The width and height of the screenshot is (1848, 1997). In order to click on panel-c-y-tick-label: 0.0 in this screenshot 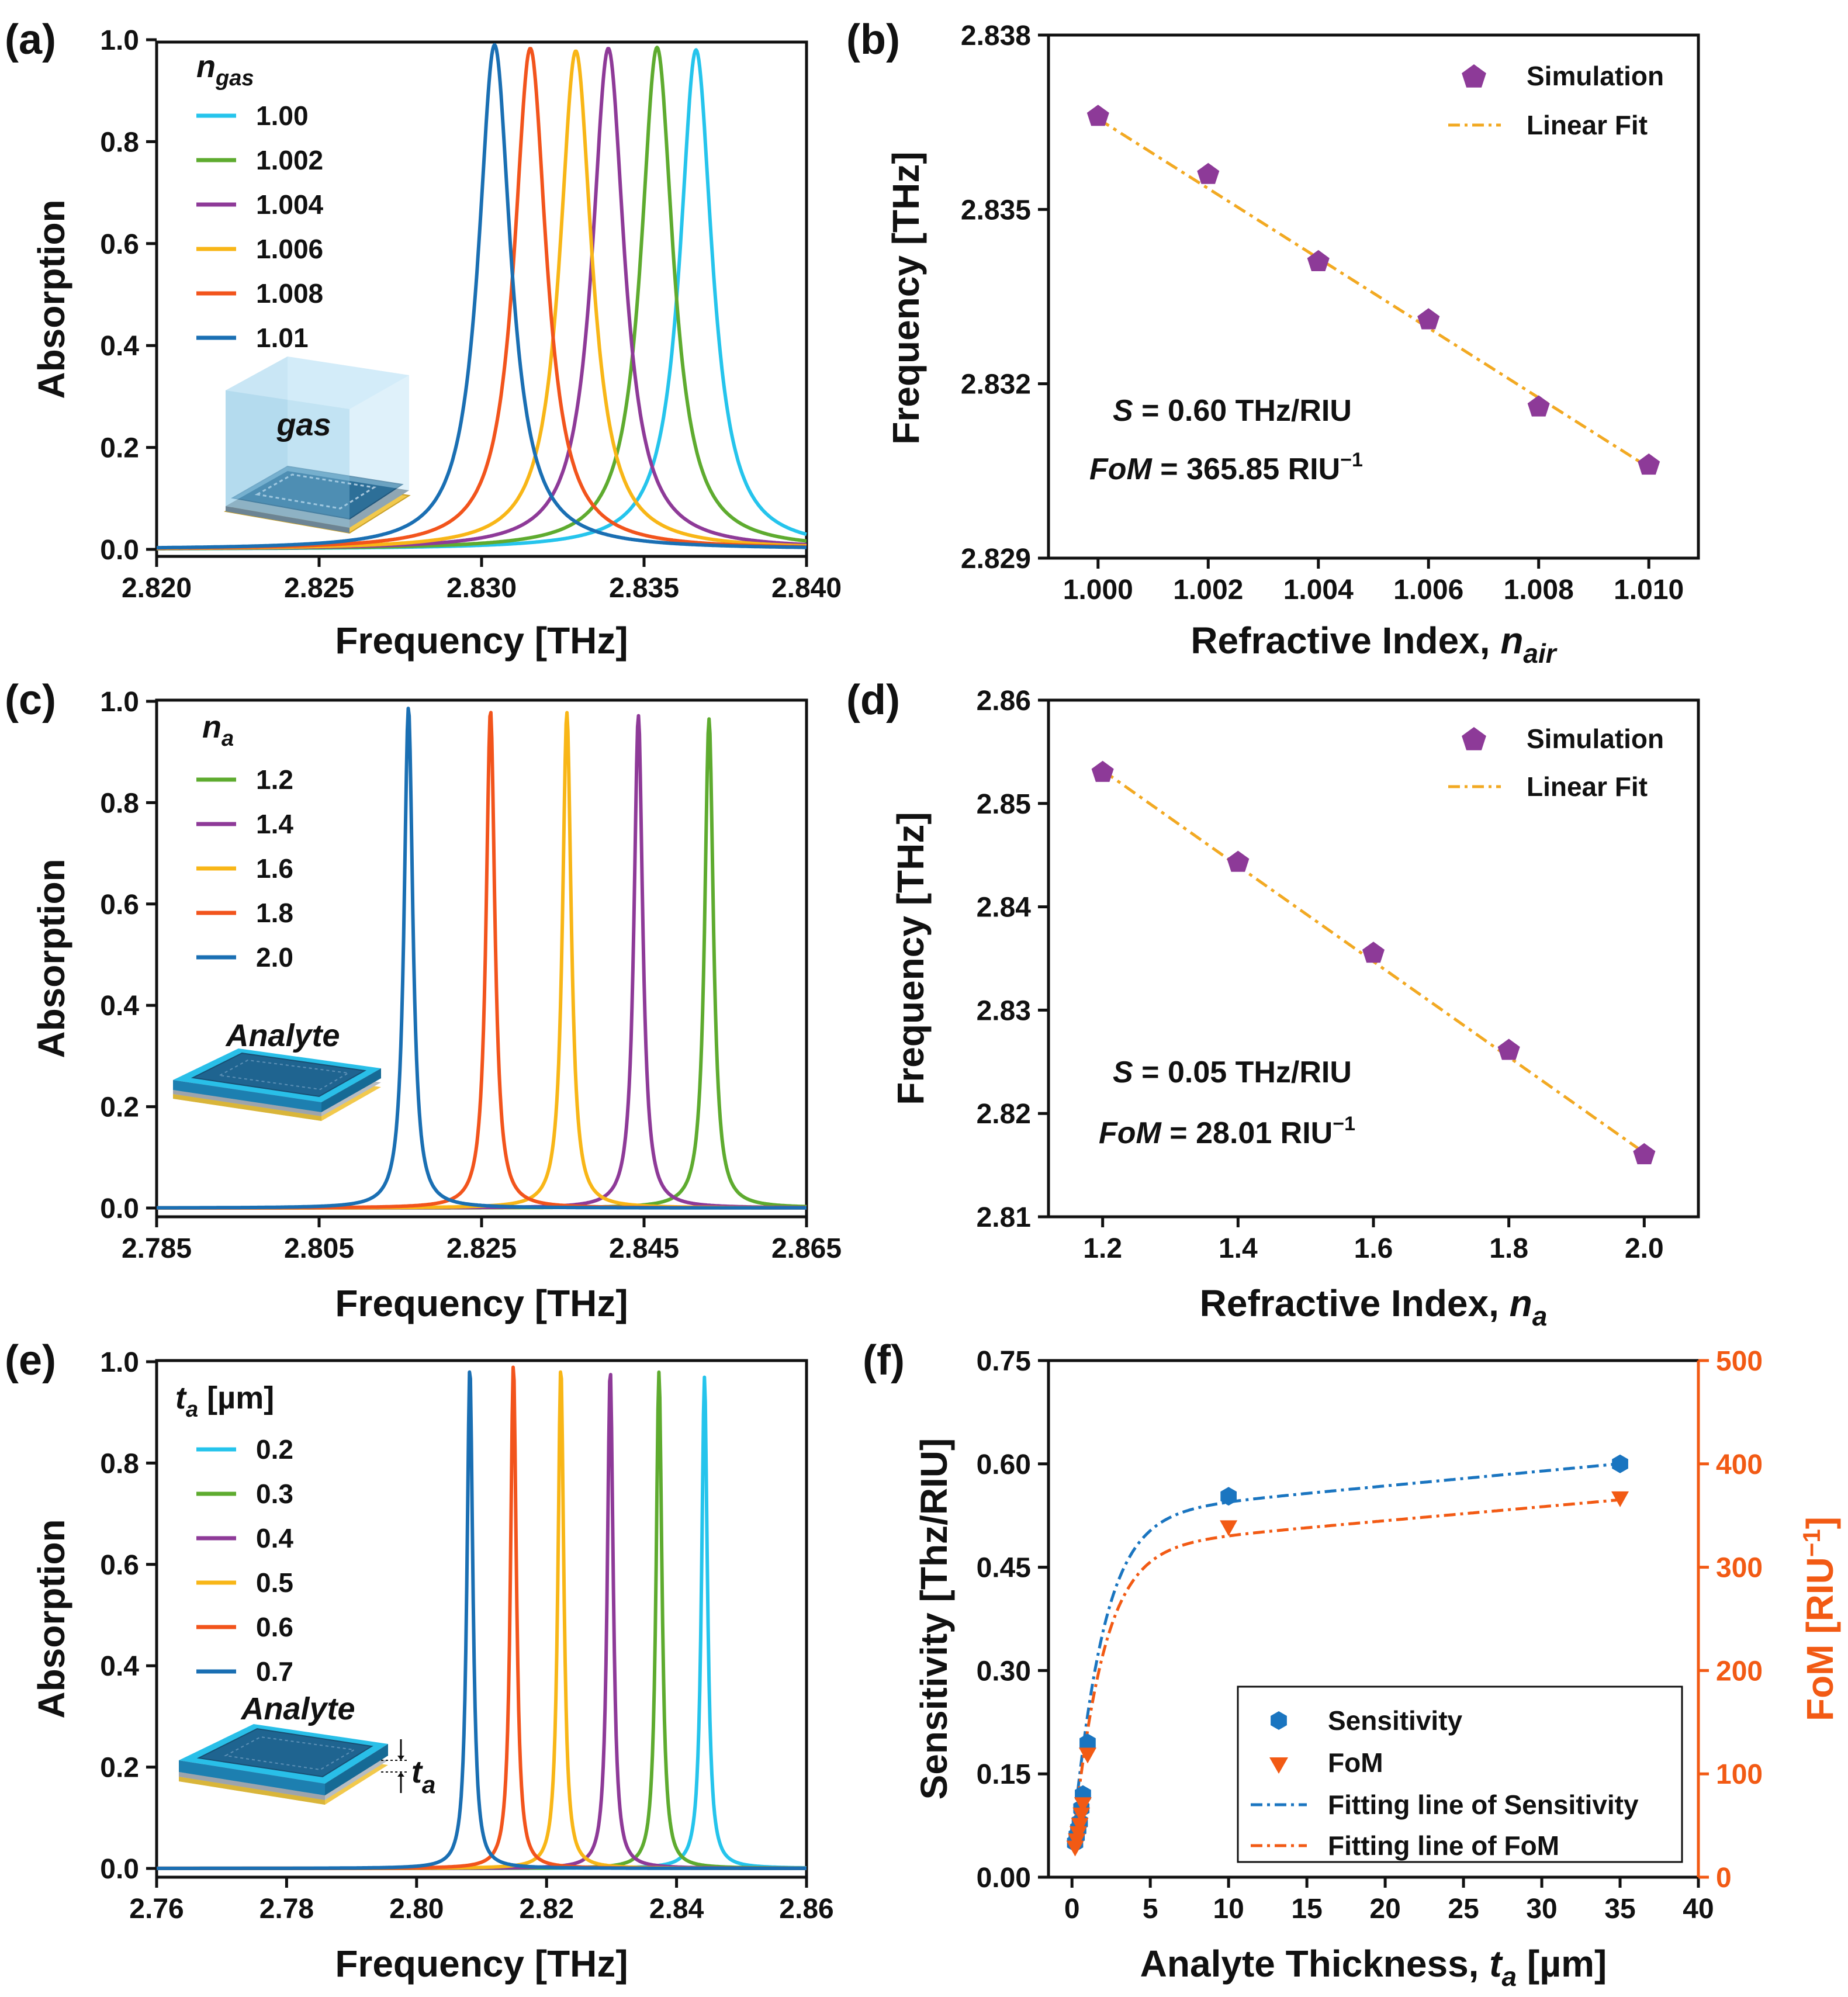, I will do `click(120, 1208)`.